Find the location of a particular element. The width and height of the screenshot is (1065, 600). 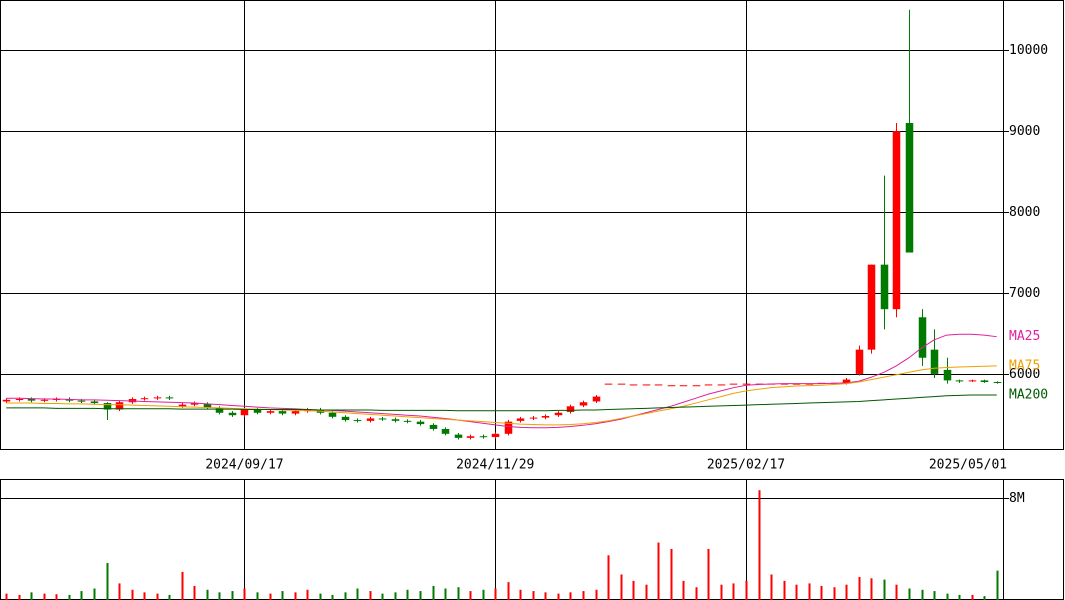

legend-label: MA200 is located at coordinates (1028, 394).